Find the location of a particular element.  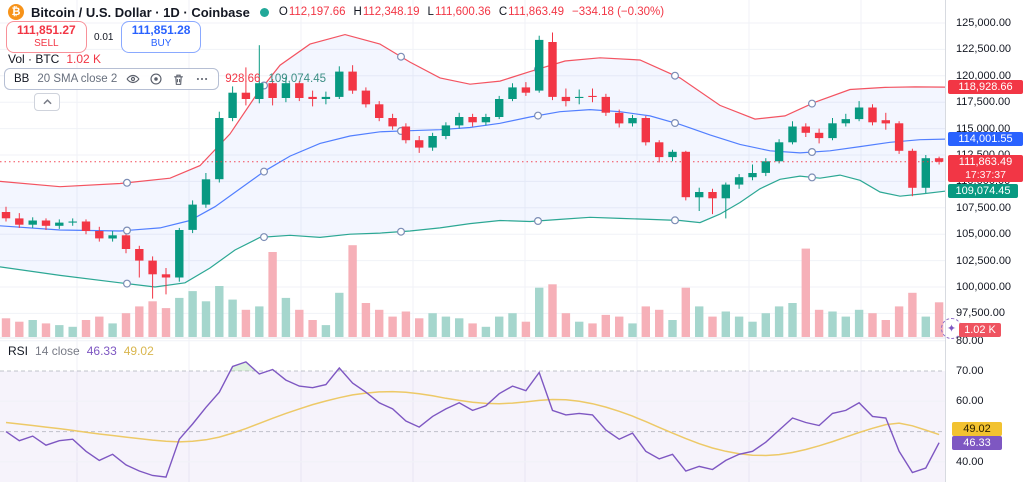

price-tick-label: 125,000.00 is located at coordinates (984, 23).